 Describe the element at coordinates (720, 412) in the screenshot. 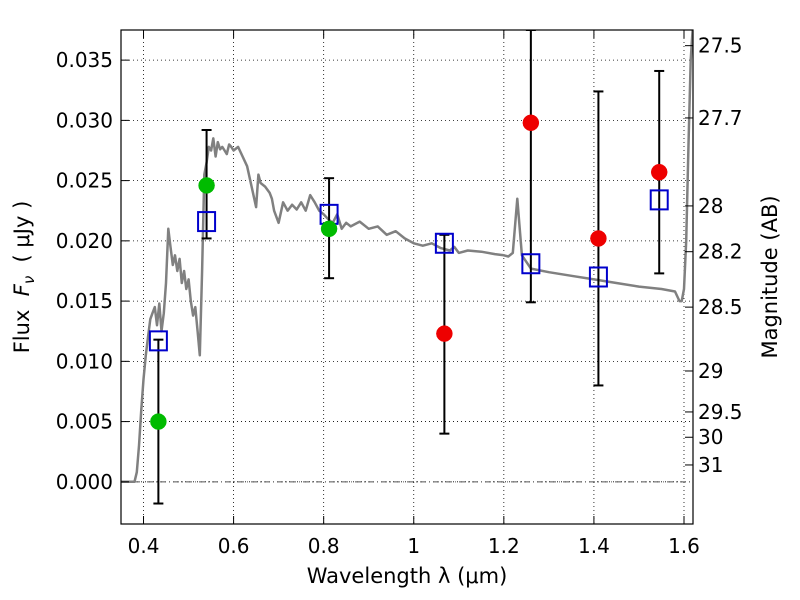

I see `y2-tick-label: 29.5` at that location.